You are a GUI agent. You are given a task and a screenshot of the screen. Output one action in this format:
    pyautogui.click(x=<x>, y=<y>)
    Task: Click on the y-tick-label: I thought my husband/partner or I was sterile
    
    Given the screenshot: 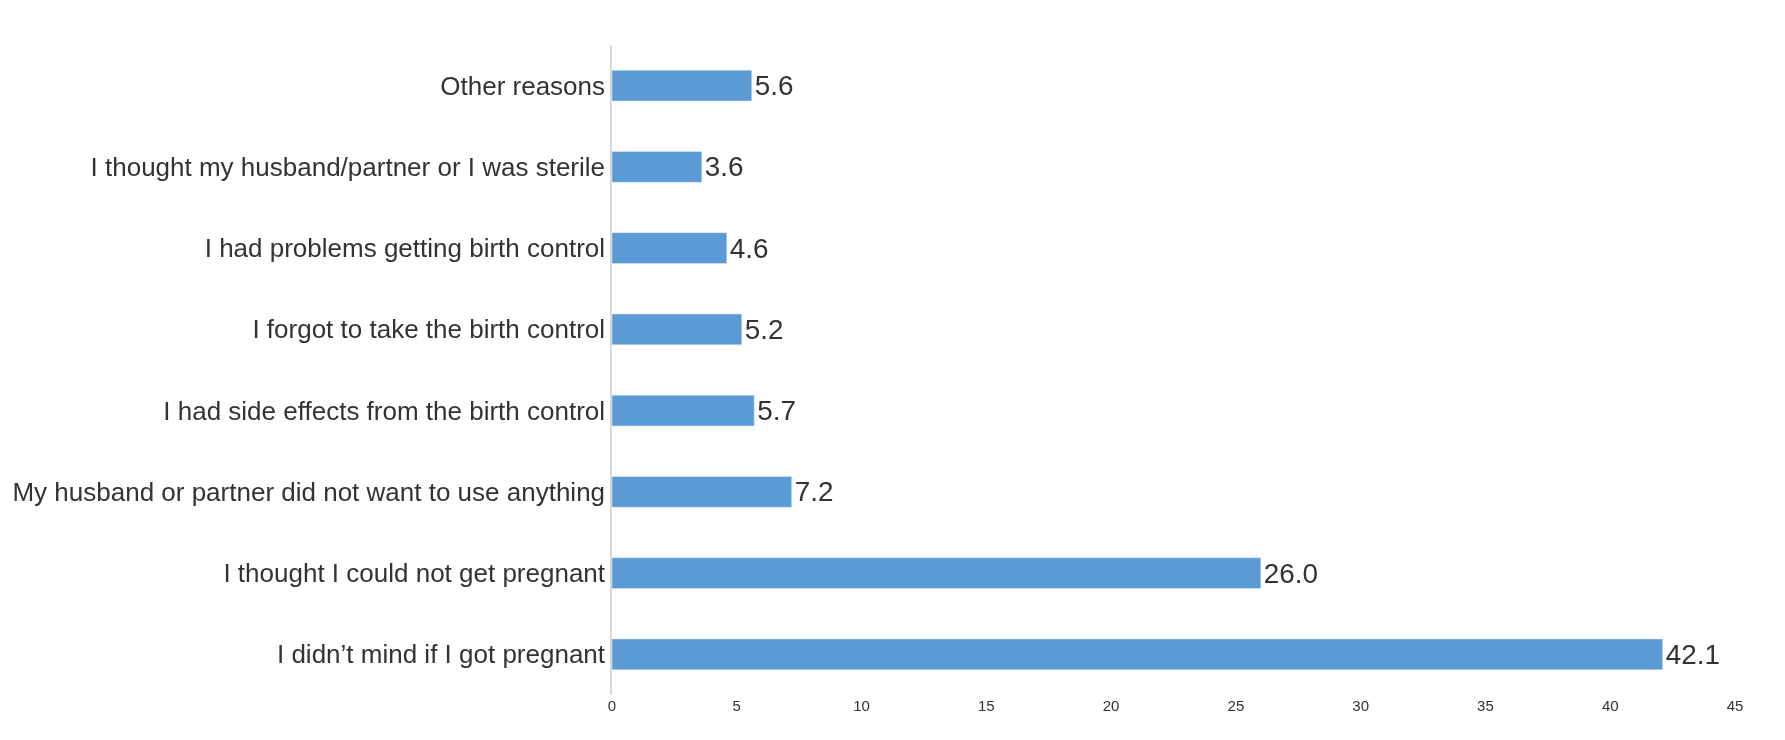 What is the action you would take?
    pyautogui.click(x=348, y=166)
    